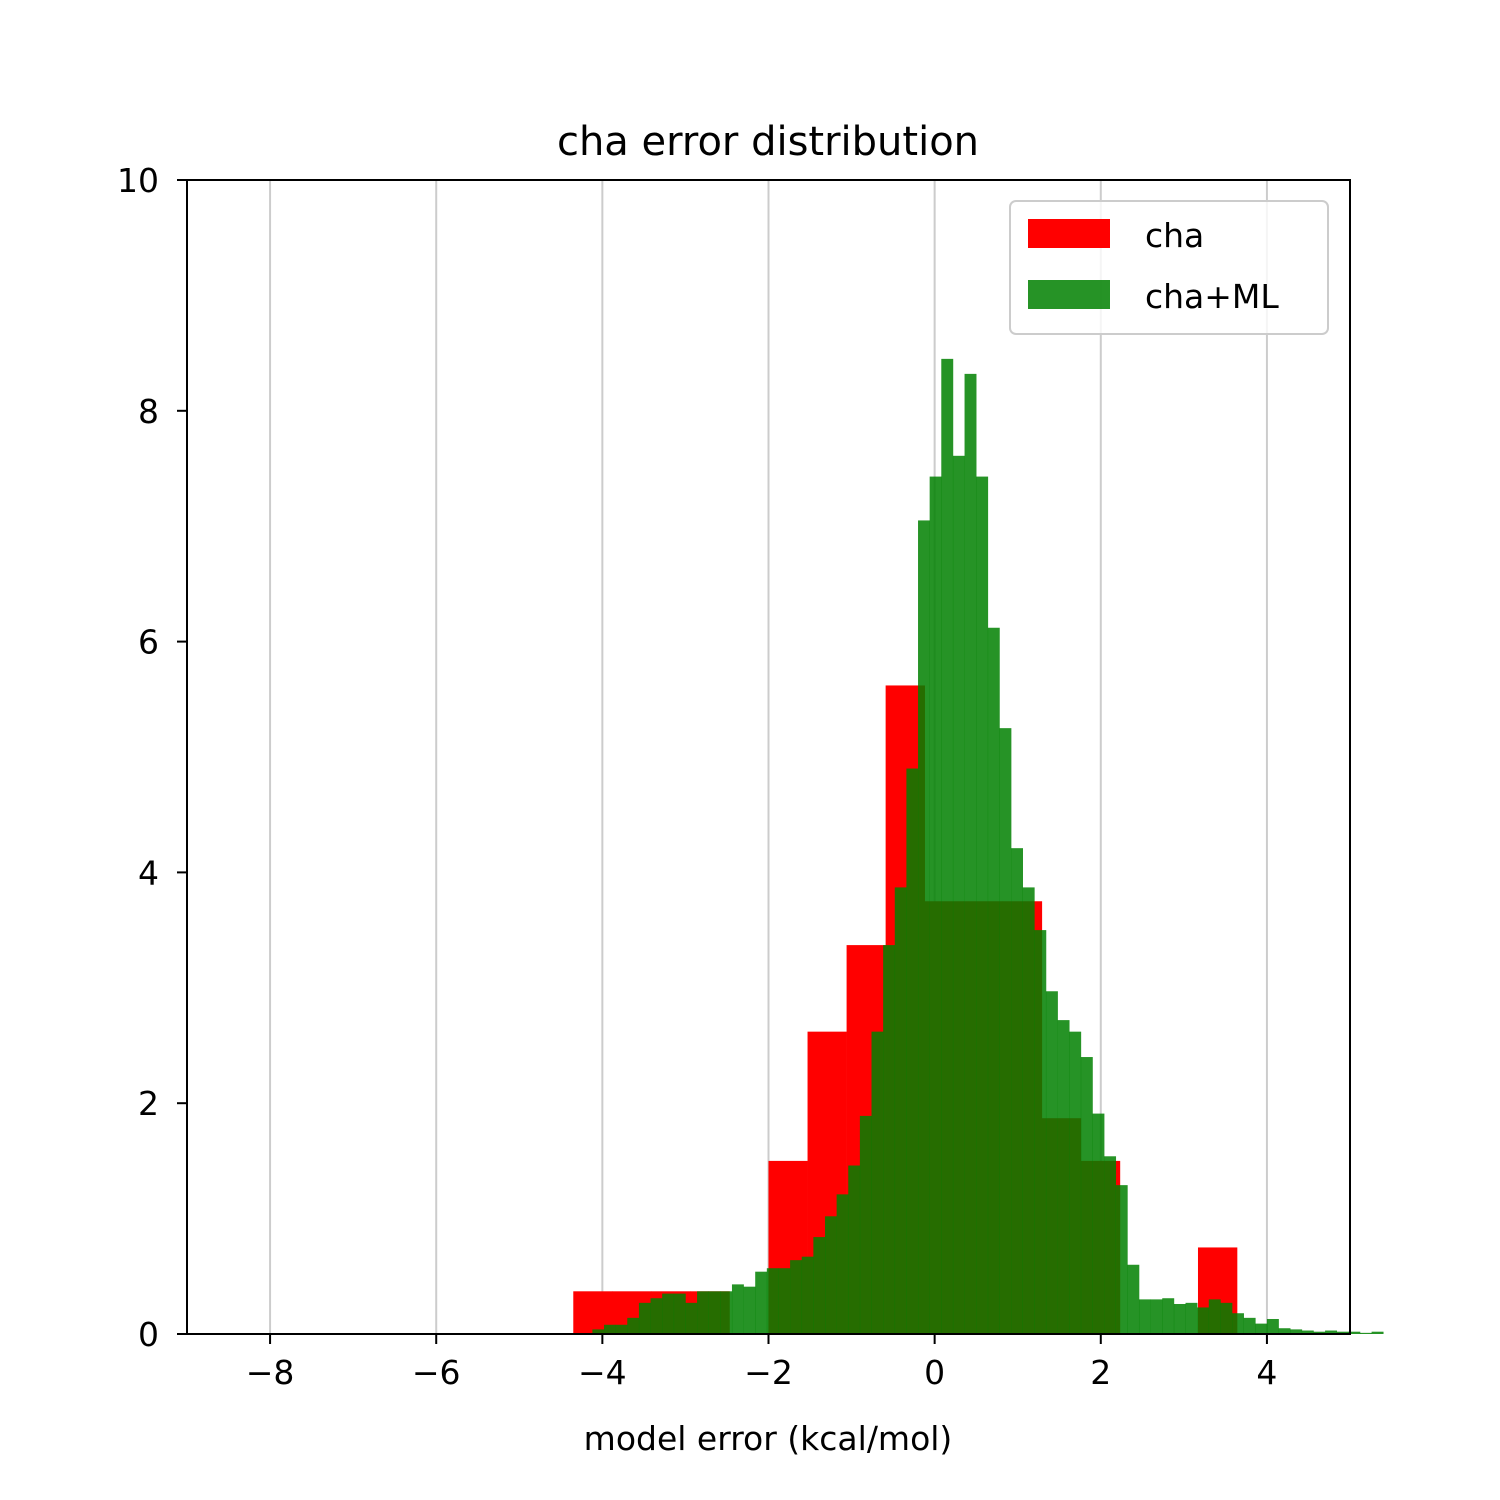 Image resolution: width=1500 pixels, height=1500 pixels. Describe the element at coordinates (148, 1334) in the screenshot. I see `y-tick-label: 0` at that location.